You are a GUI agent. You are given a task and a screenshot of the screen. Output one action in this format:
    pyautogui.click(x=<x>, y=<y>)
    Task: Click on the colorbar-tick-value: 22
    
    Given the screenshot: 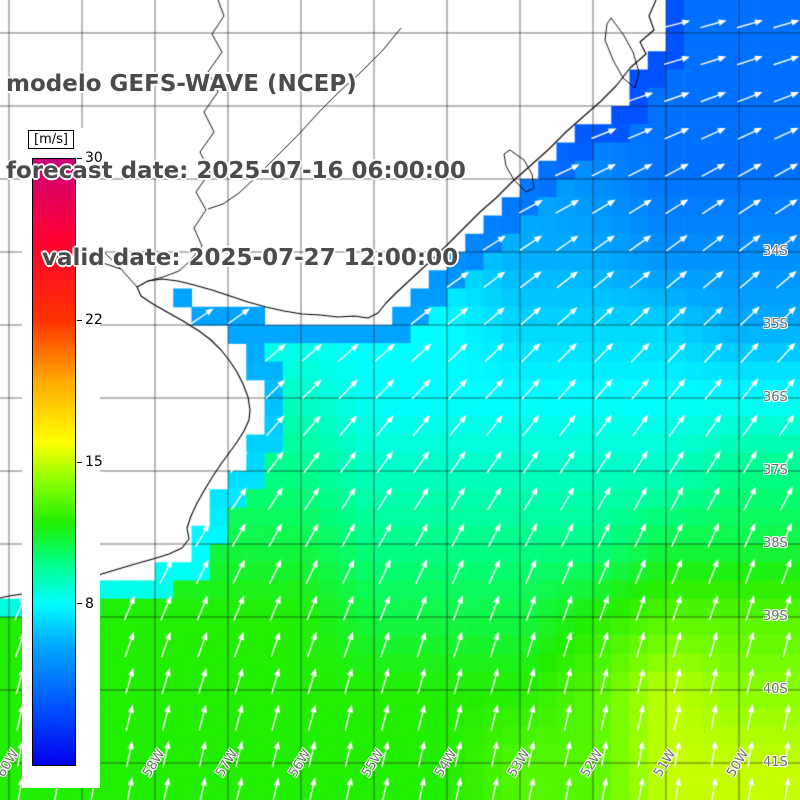 What is the action you would take?
    pyautogui.click(x=94, y=320)
    